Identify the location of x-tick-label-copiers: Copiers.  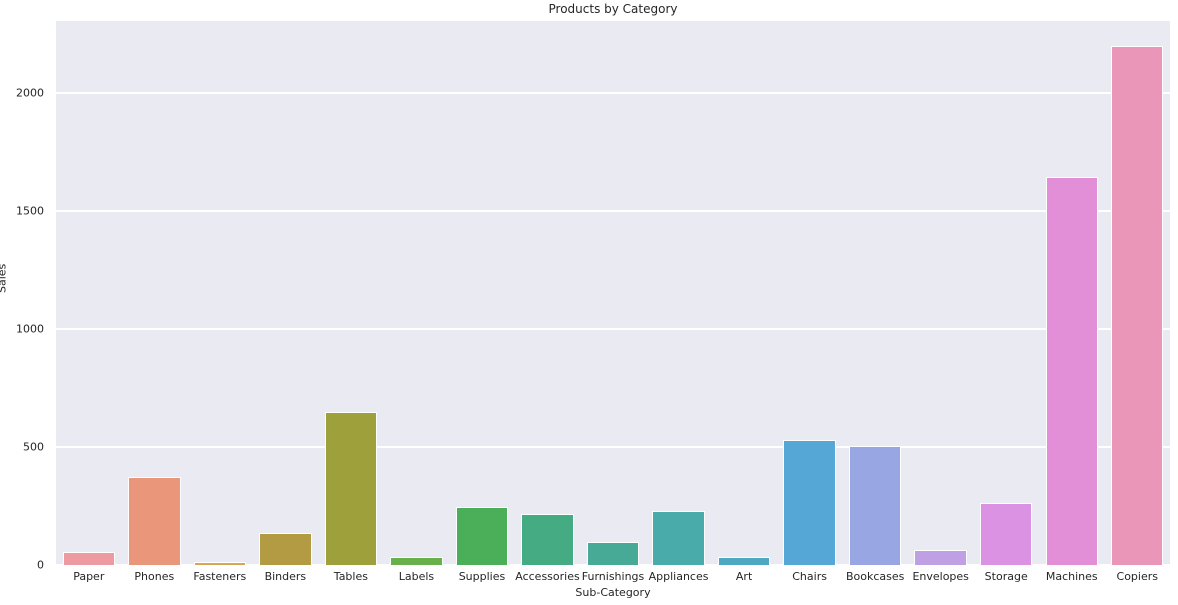
(1137, 576).